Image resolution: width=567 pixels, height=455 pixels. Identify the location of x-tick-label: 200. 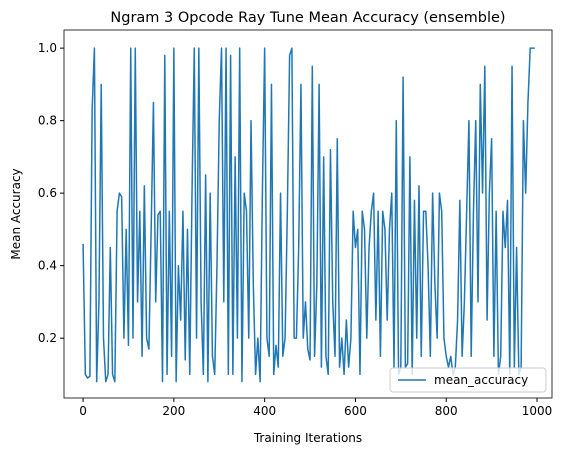
(173, 411).